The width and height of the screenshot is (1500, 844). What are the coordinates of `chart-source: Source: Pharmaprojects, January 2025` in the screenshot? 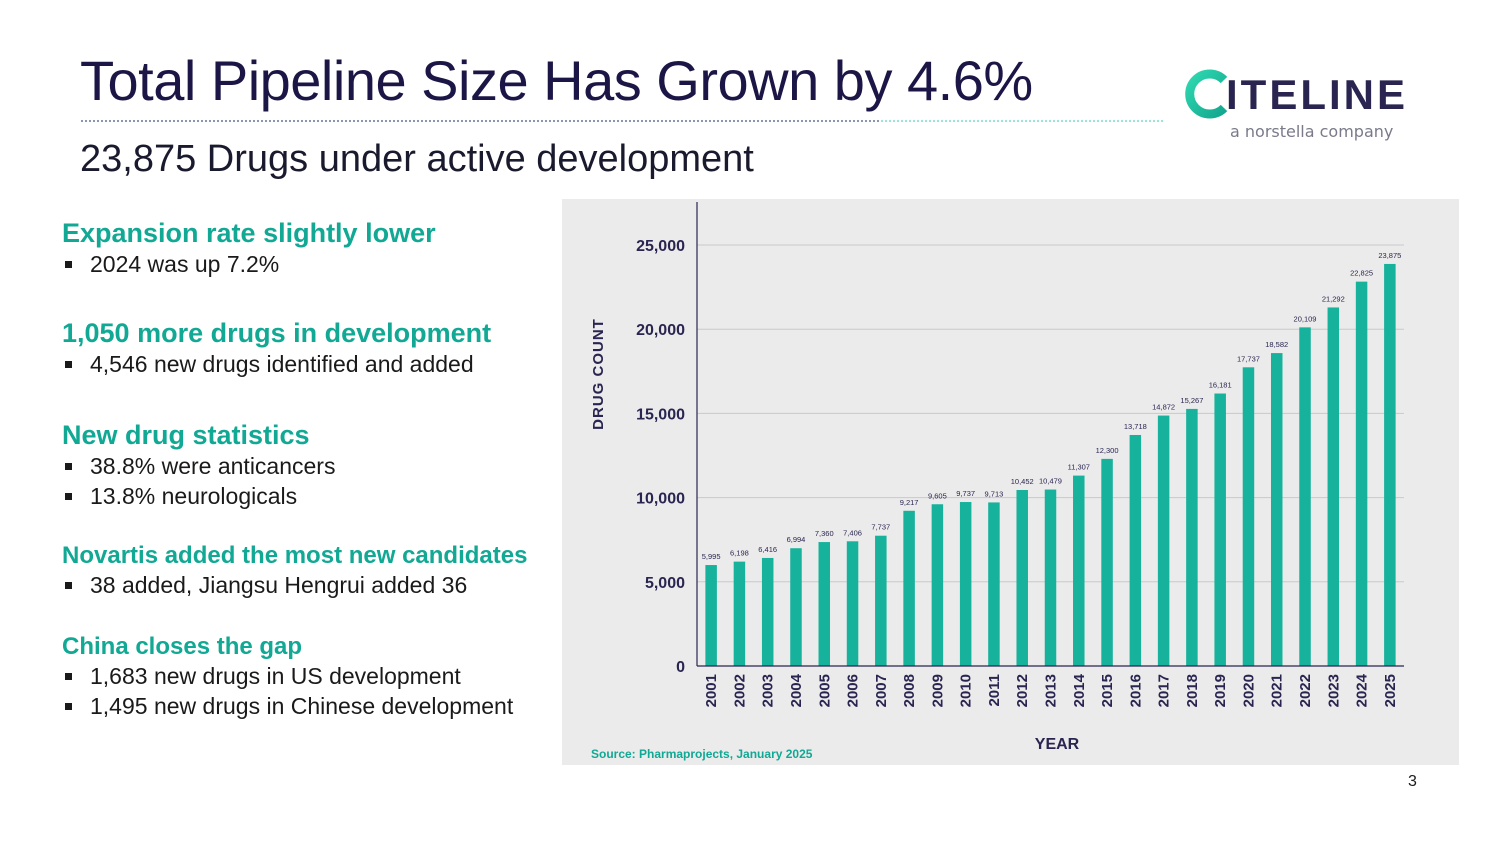 It's located at (702, 754).